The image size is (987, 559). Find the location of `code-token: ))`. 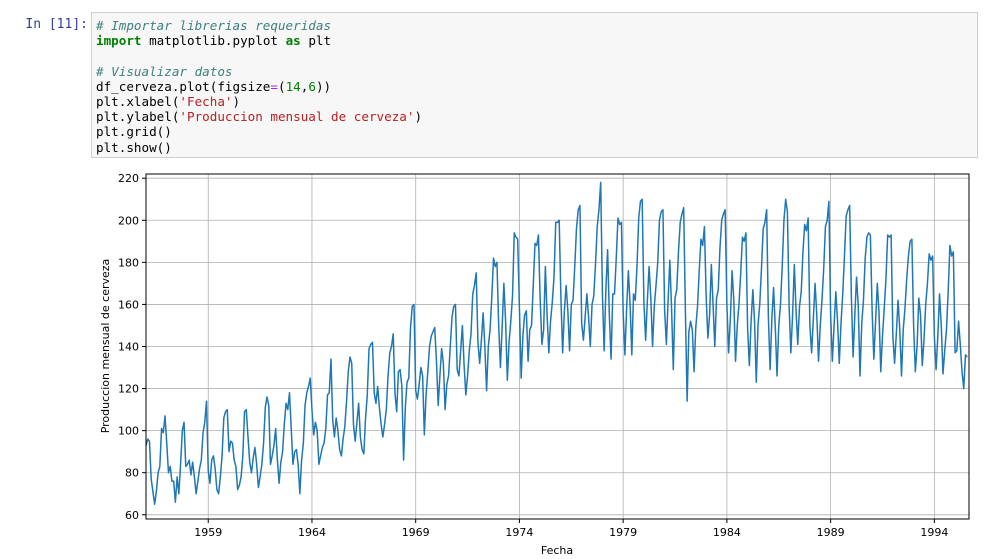

code-token: )) is located at coordinates (323, 86).